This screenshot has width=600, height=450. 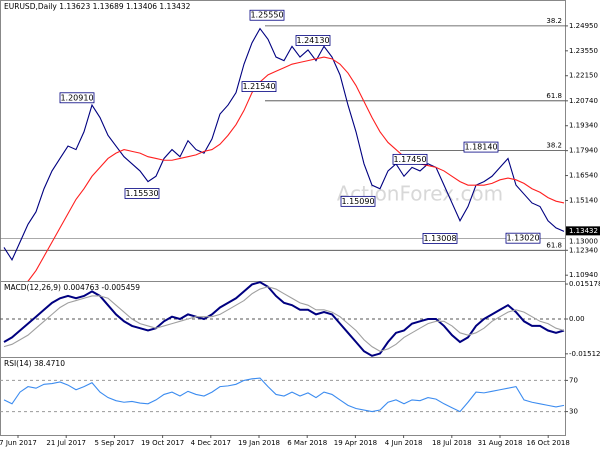 I want to click on x-tick-label: 16 Oct 2018, so click(x=548, y=443).